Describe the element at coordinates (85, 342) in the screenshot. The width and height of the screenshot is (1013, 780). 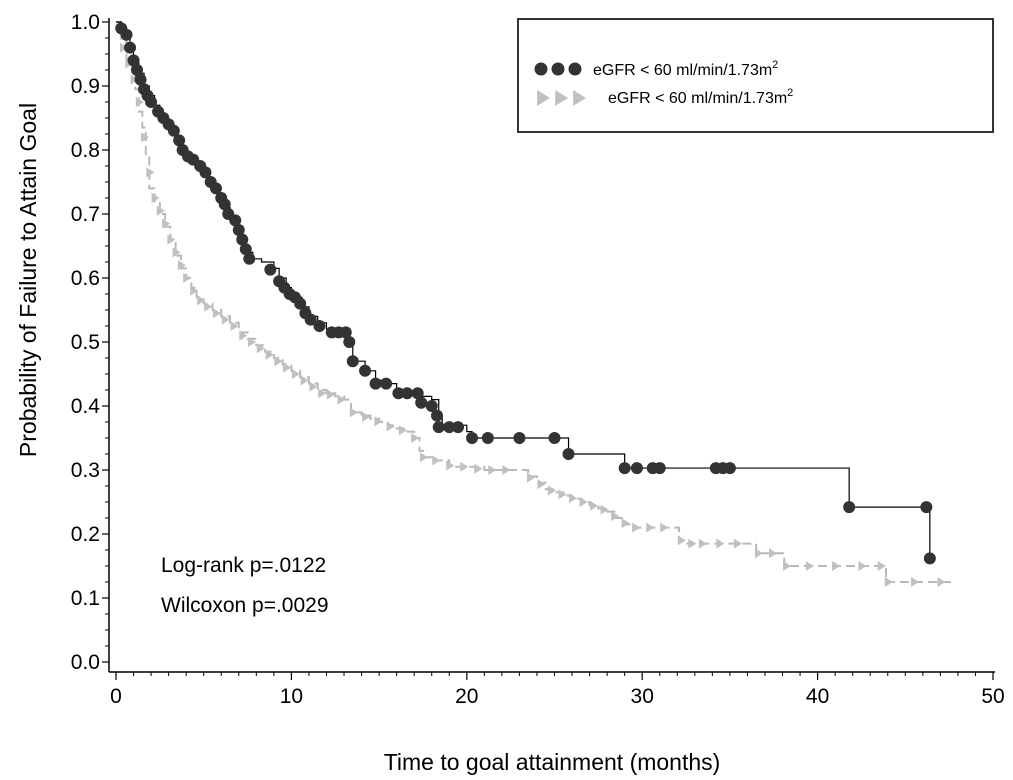
I see `y-tick-label: 0.5` at that location.